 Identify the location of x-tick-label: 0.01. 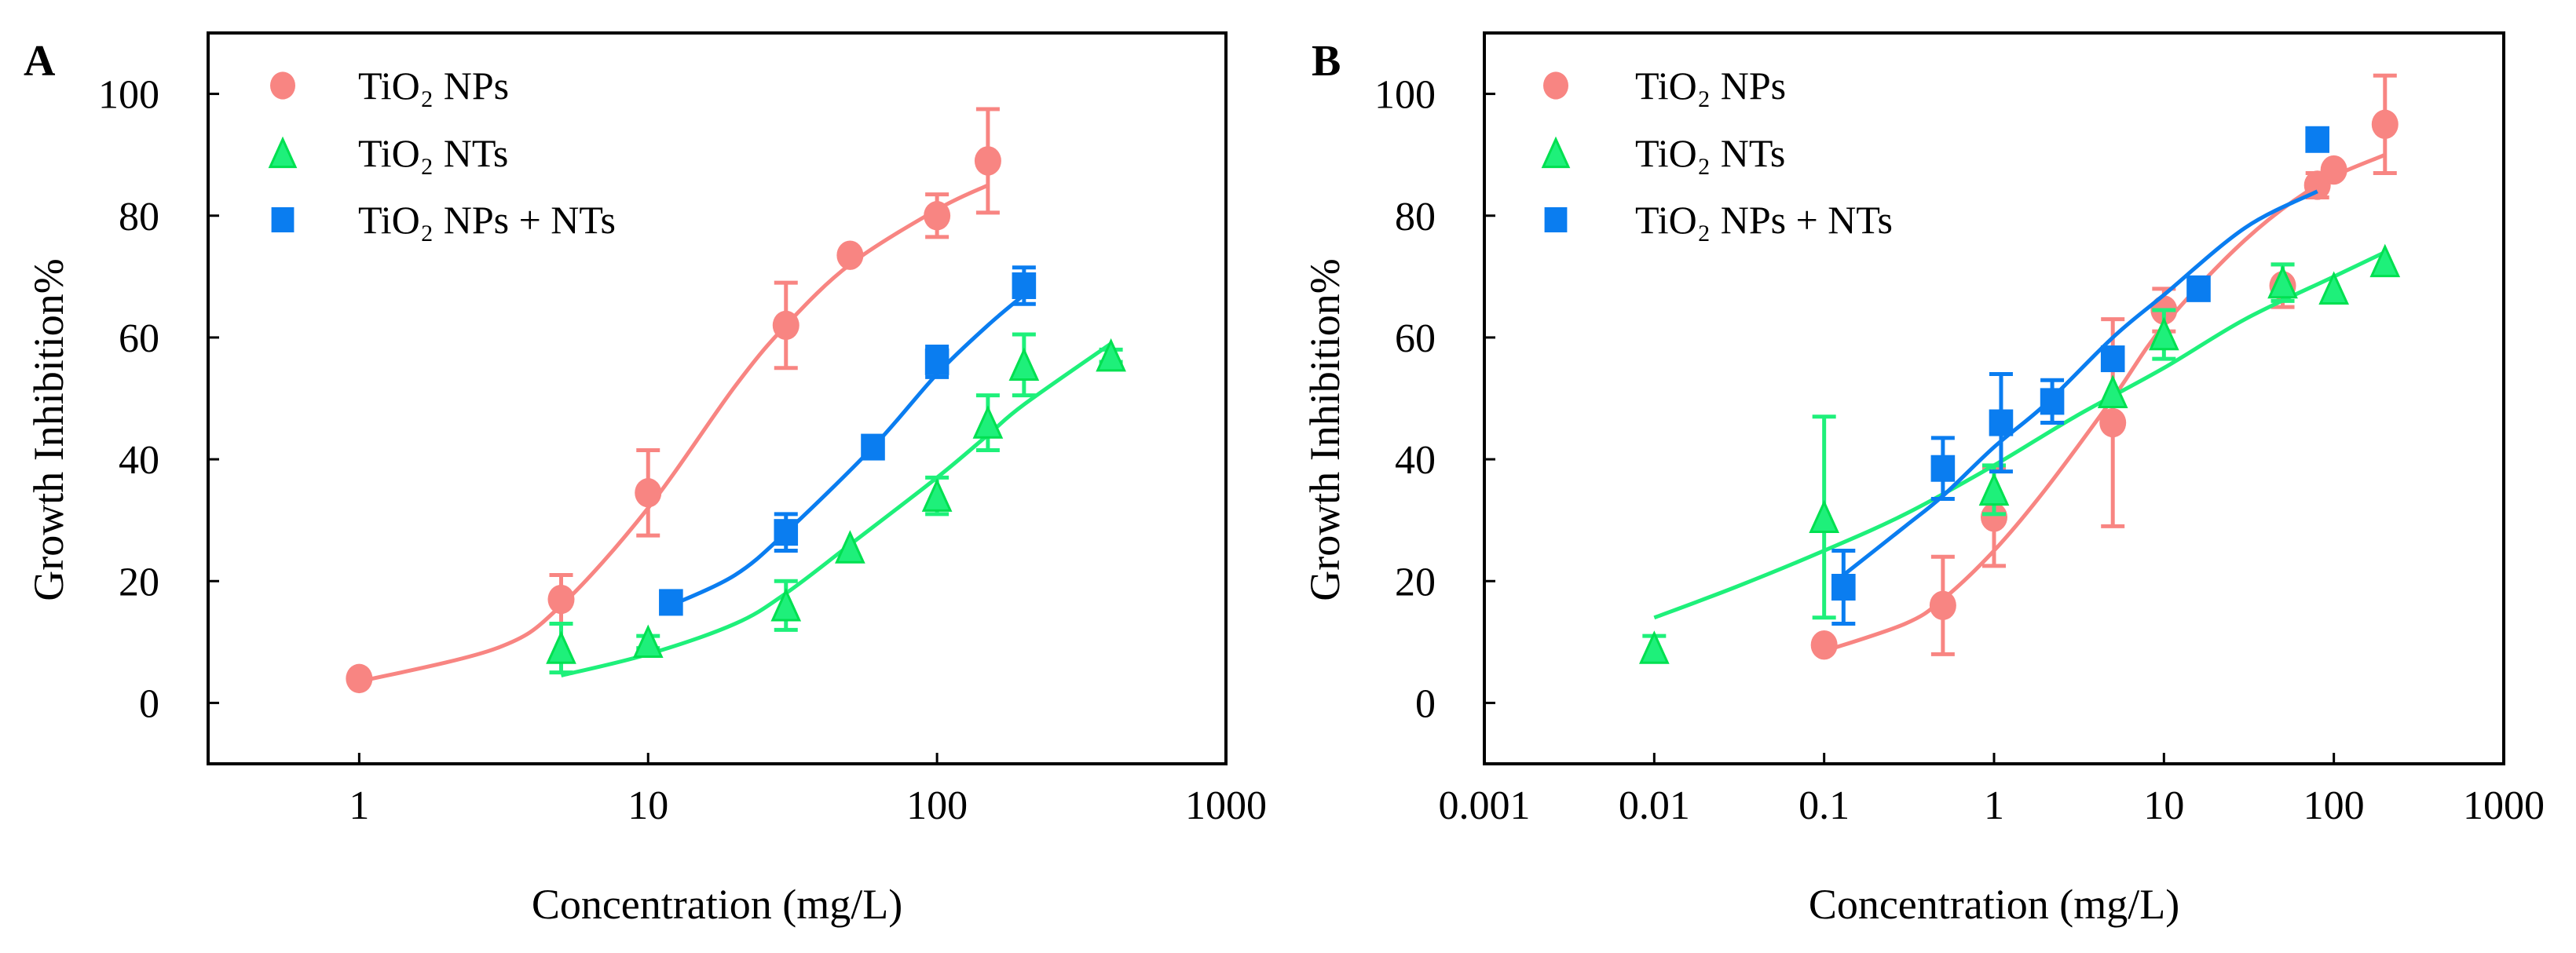
(1655, 805).